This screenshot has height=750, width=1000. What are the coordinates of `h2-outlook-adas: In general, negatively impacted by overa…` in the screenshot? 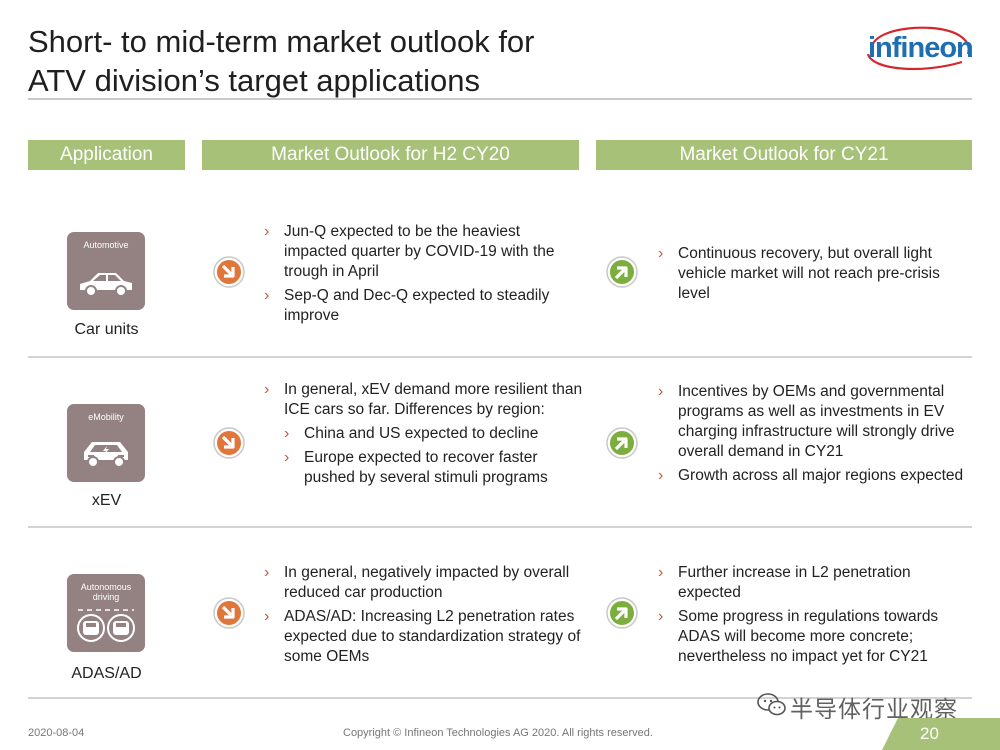 It's located at (423, 617).